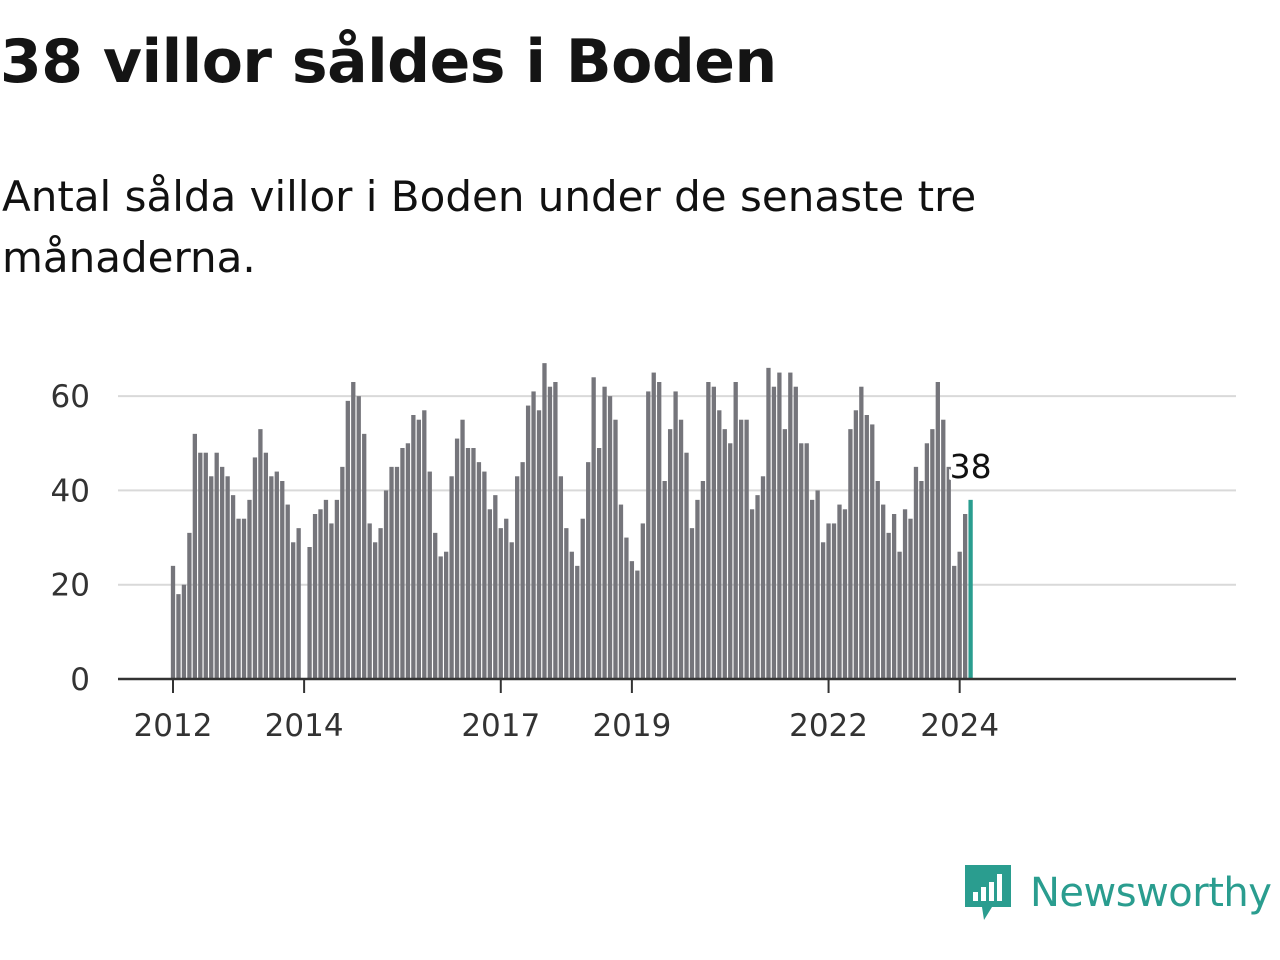  Describe the element at coordinates (70, 397) in the screenshot. I see `y-tick-label: 60` at that location.